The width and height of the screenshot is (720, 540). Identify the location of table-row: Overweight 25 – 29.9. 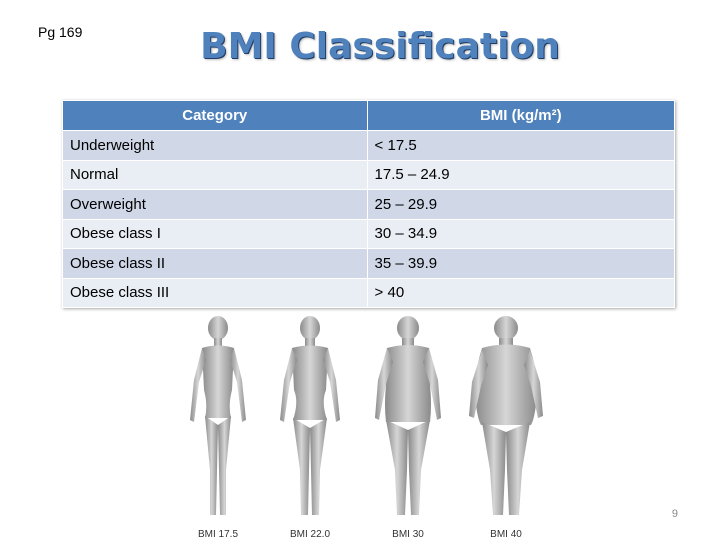
(369, 204).